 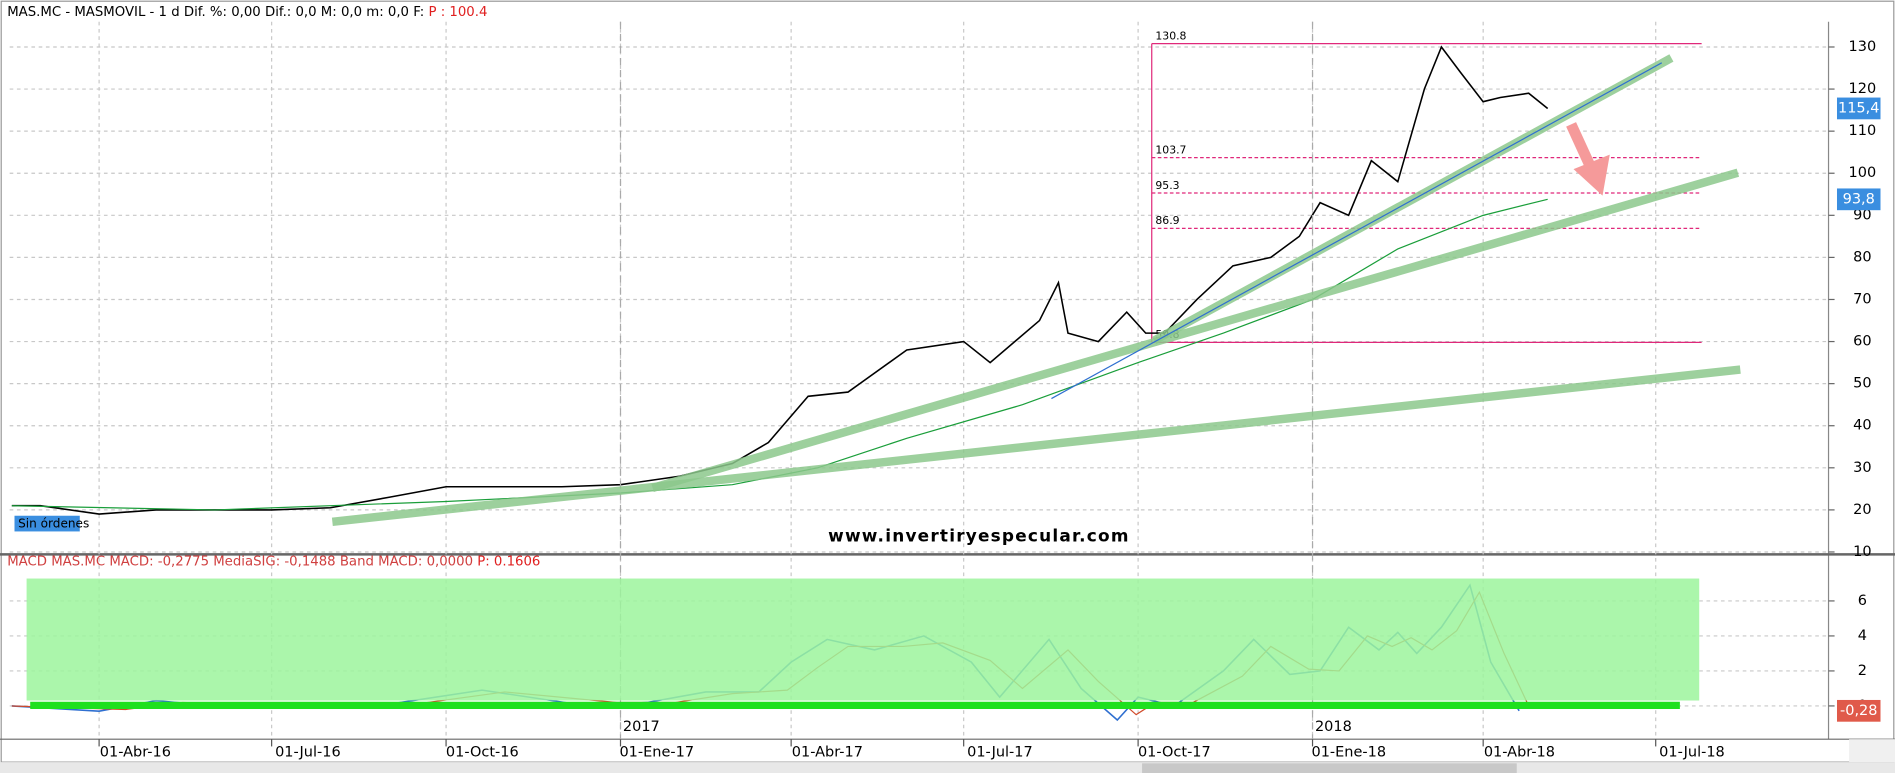 I want to click on regression-line, so click(x=1357, y=231).